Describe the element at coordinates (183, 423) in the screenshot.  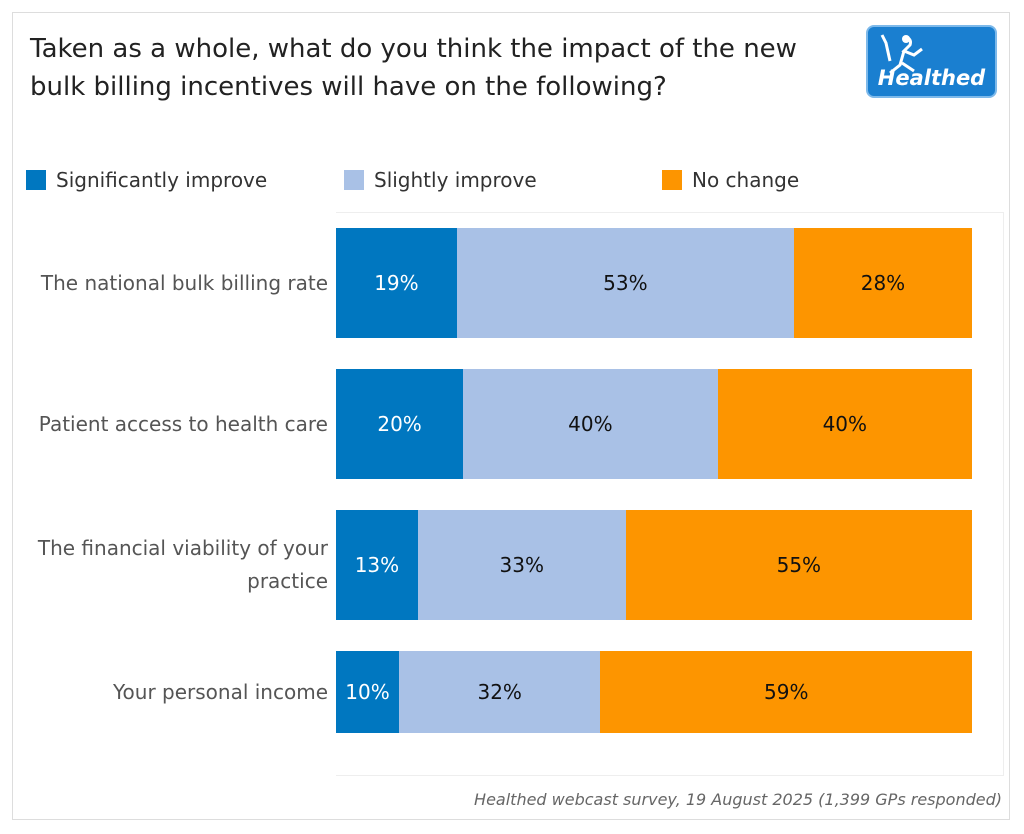
I see `category-label: Patient access to health care` at that location.